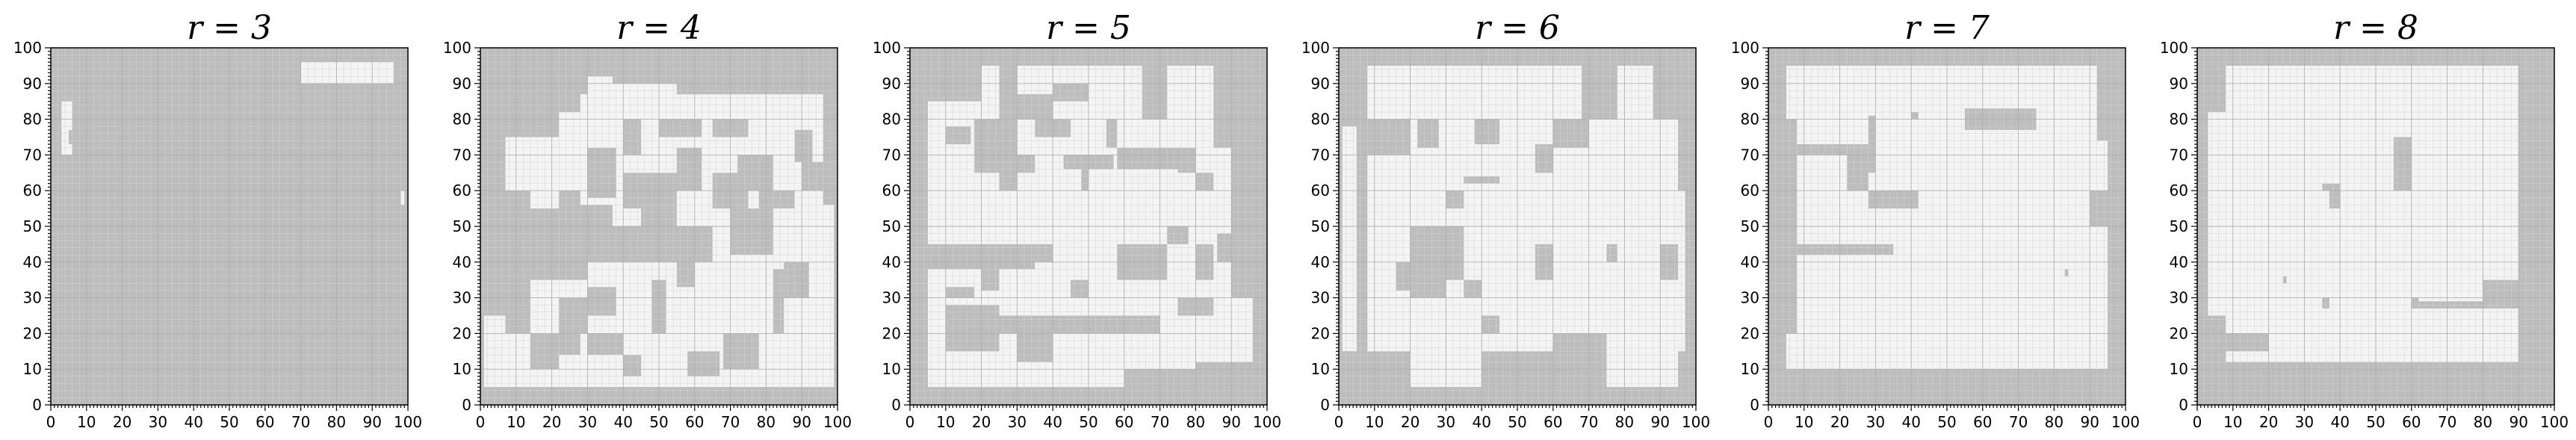  What do you see at coordinates (896, 405) in the screenshot?
I see `y-tick-label: 0` at bounding box center [896, 405].